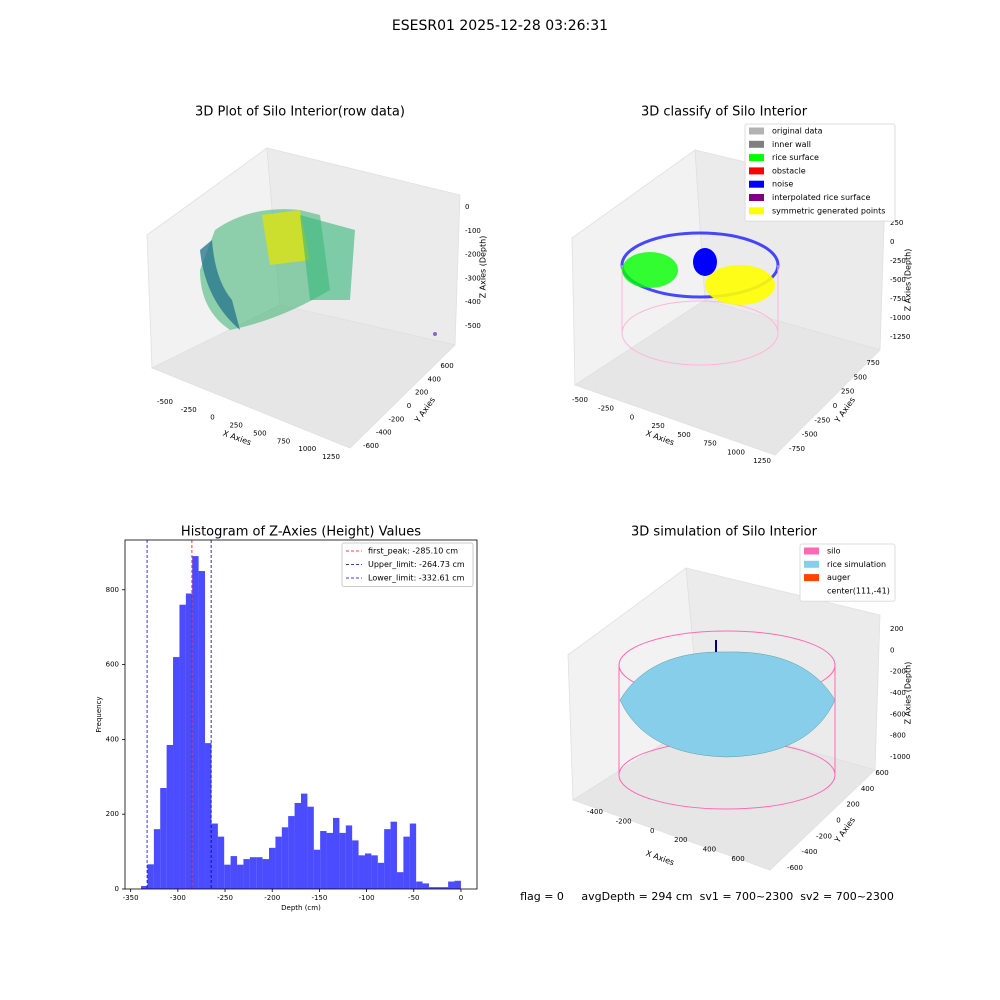  What do you see at coordinates (860, 377) in the screenshot?
I see `y-tick-label: 500` at bounding box center [860, 377].